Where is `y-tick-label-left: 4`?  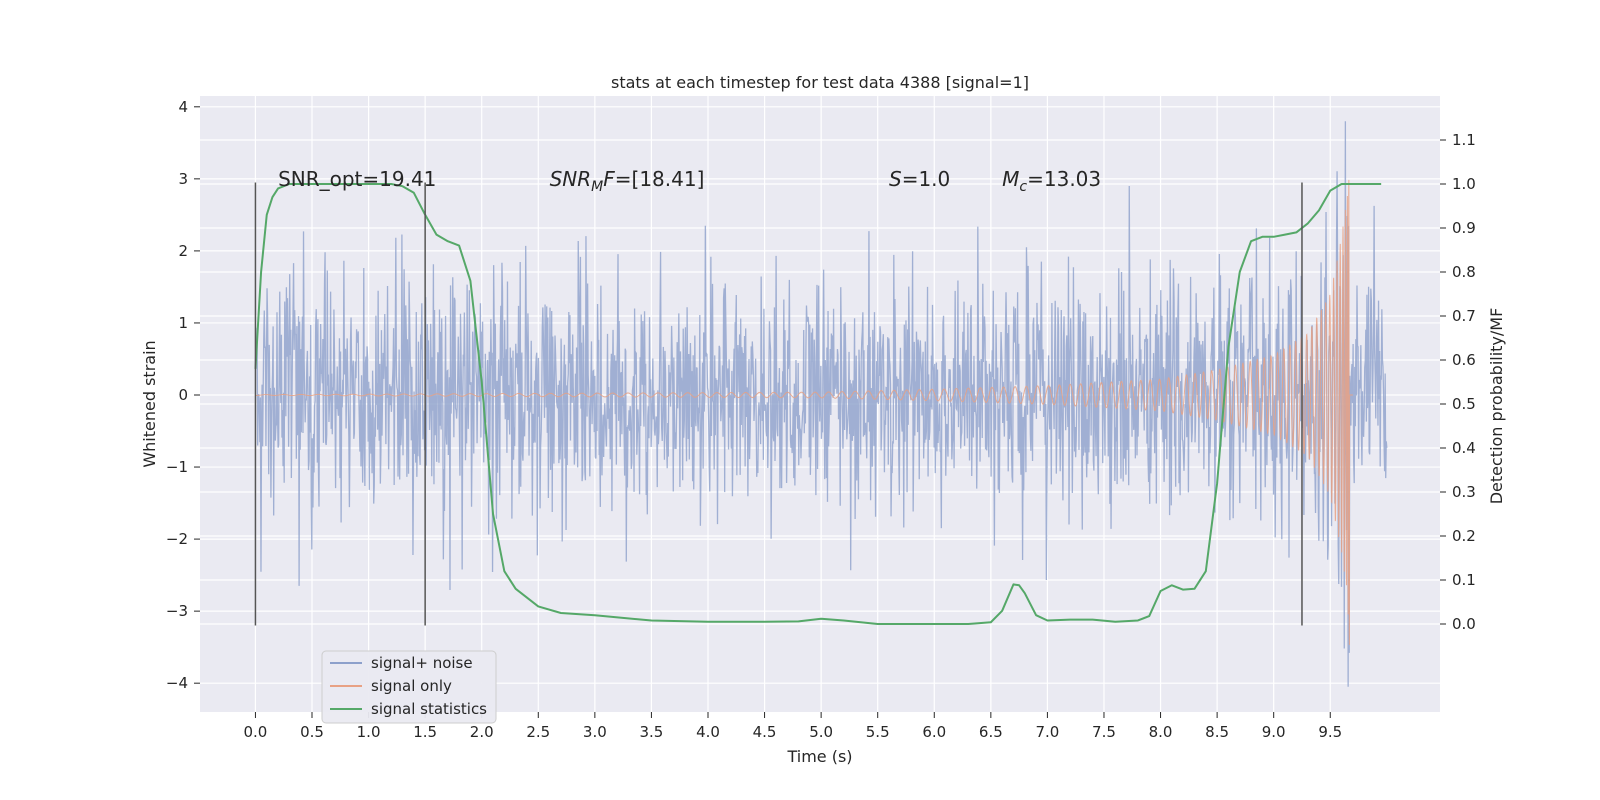 y-tick-label-left: 4 is located at coordinates (183, 107).